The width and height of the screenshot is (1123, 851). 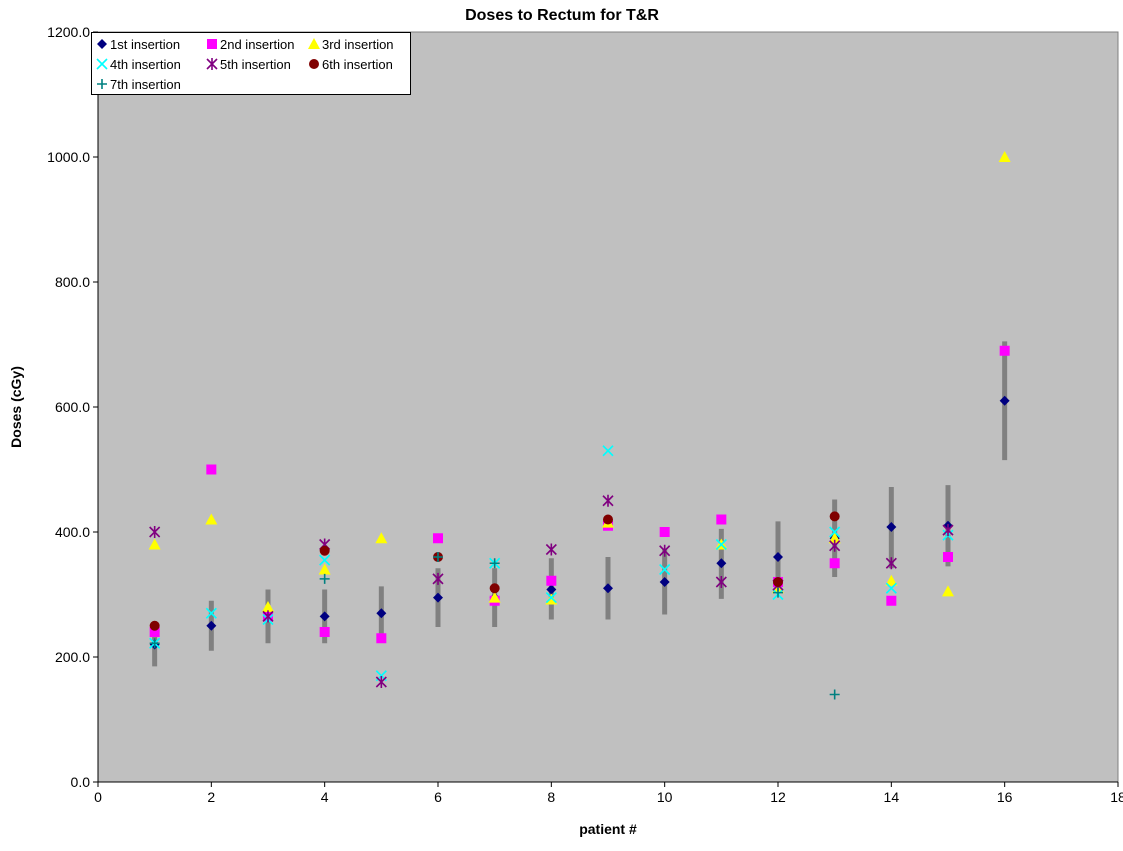 I want to click on x-axis-label: patient #, so click(x=608, y=829).